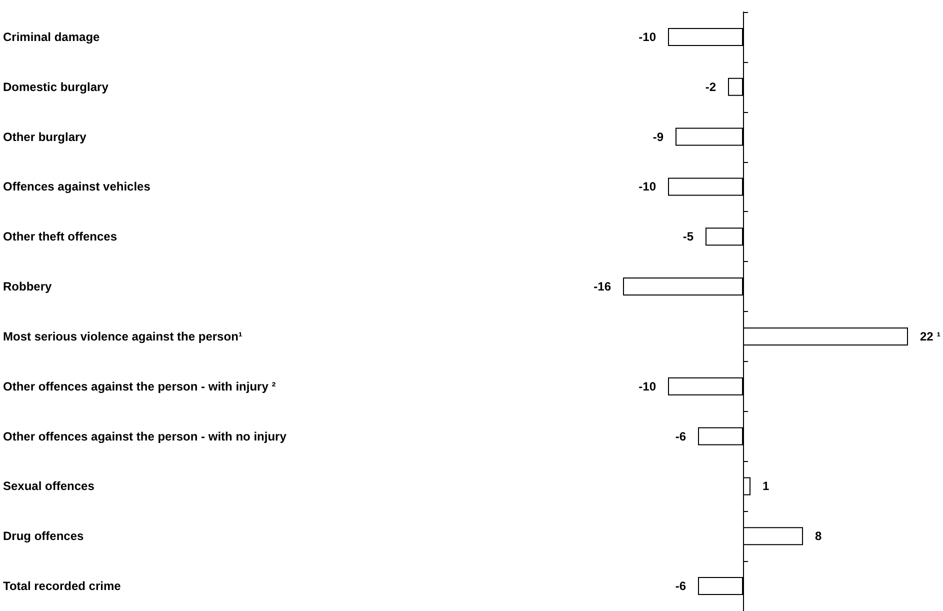 The width and height of the screenshot is (943, 611). Describe the element at coordinates (122, 336) in the screenshot. I see `y-tick-label: Most serious violence against the person¹` at that location.